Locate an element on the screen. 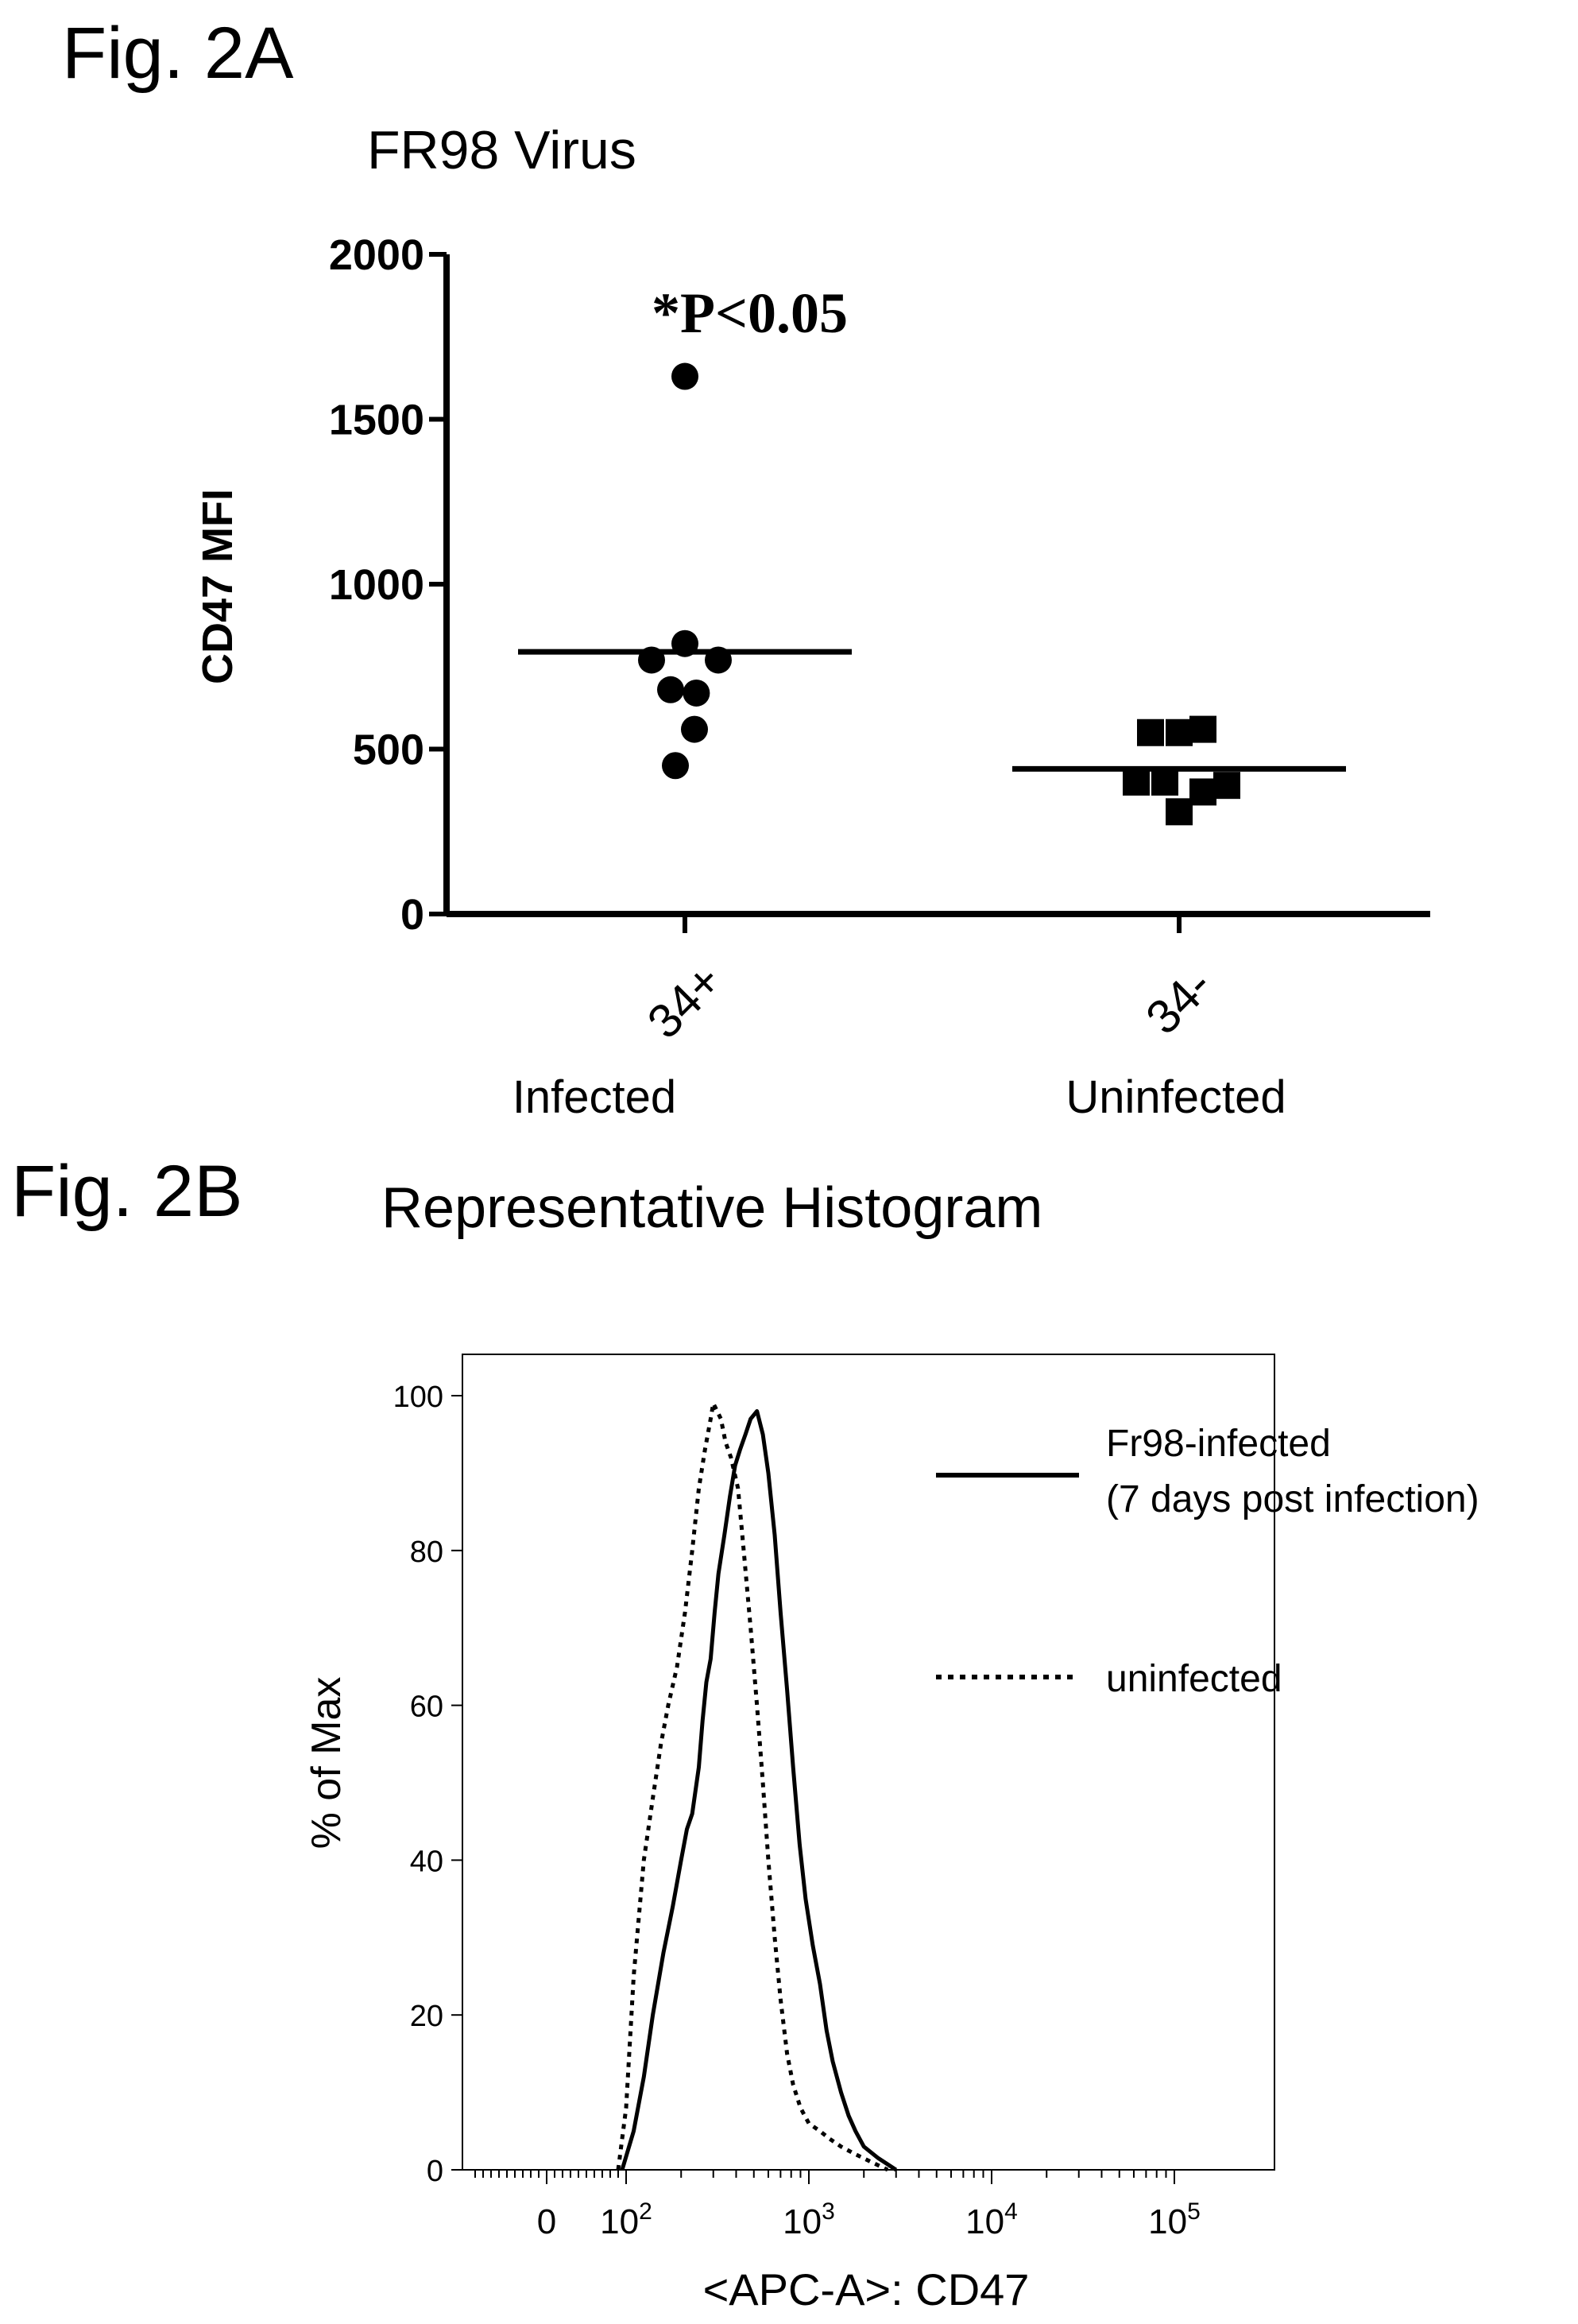 This screenshot has height=2324, width=1578. panel-a-y-ticks: 0 500 1000 1500 2000 is located at coordinates (388, 585).